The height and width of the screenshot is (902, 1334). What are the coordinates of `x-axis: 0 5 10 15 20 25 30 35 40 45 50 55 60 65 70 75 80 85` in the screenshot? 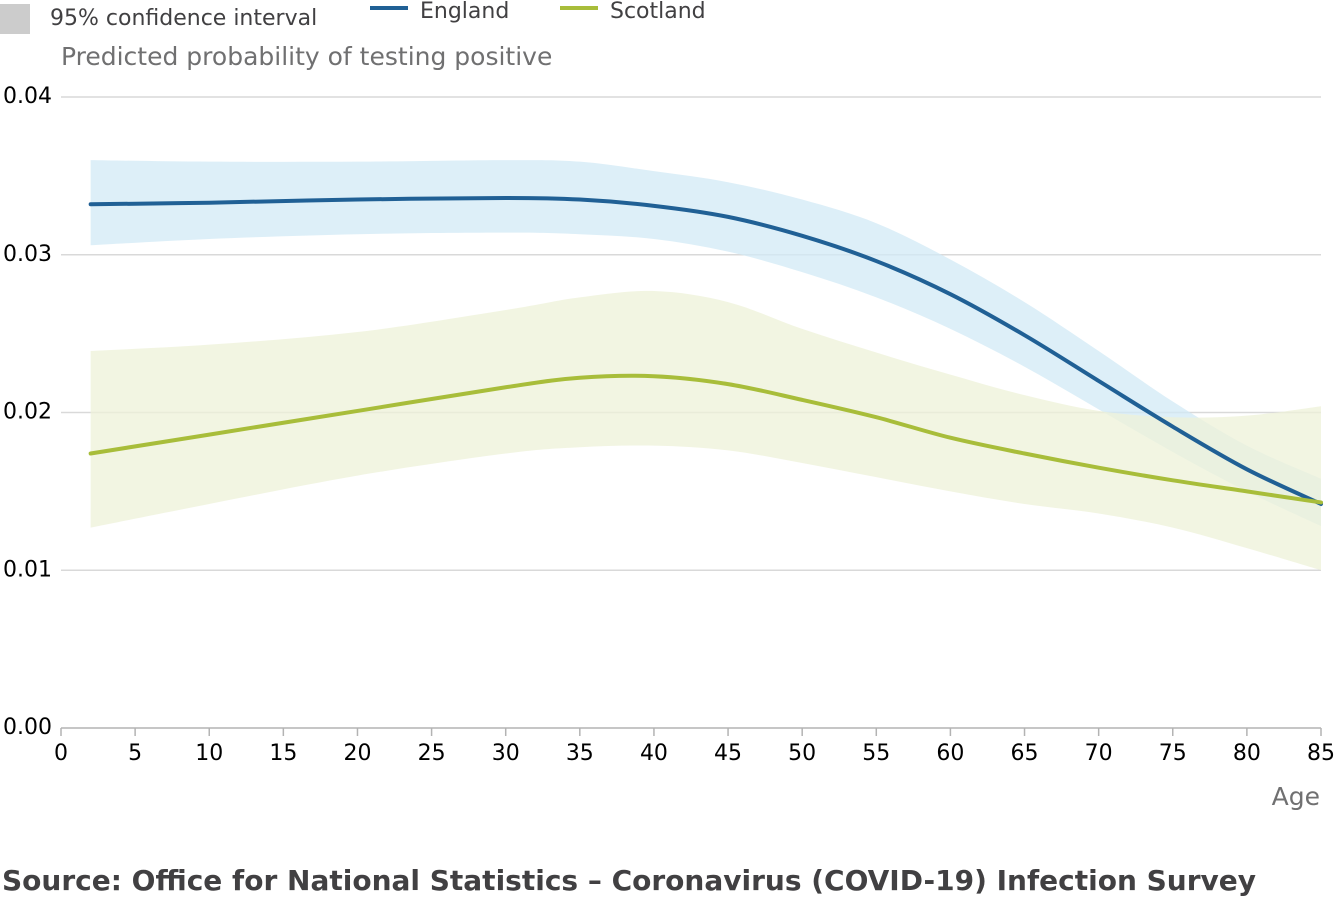 It's located at (694, 747).